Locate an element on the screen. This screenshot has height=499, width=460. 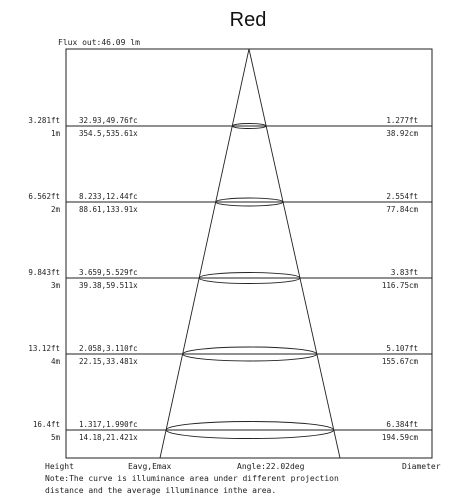
footer-diameter-label: Diameter is located at coordinates (421, 466).